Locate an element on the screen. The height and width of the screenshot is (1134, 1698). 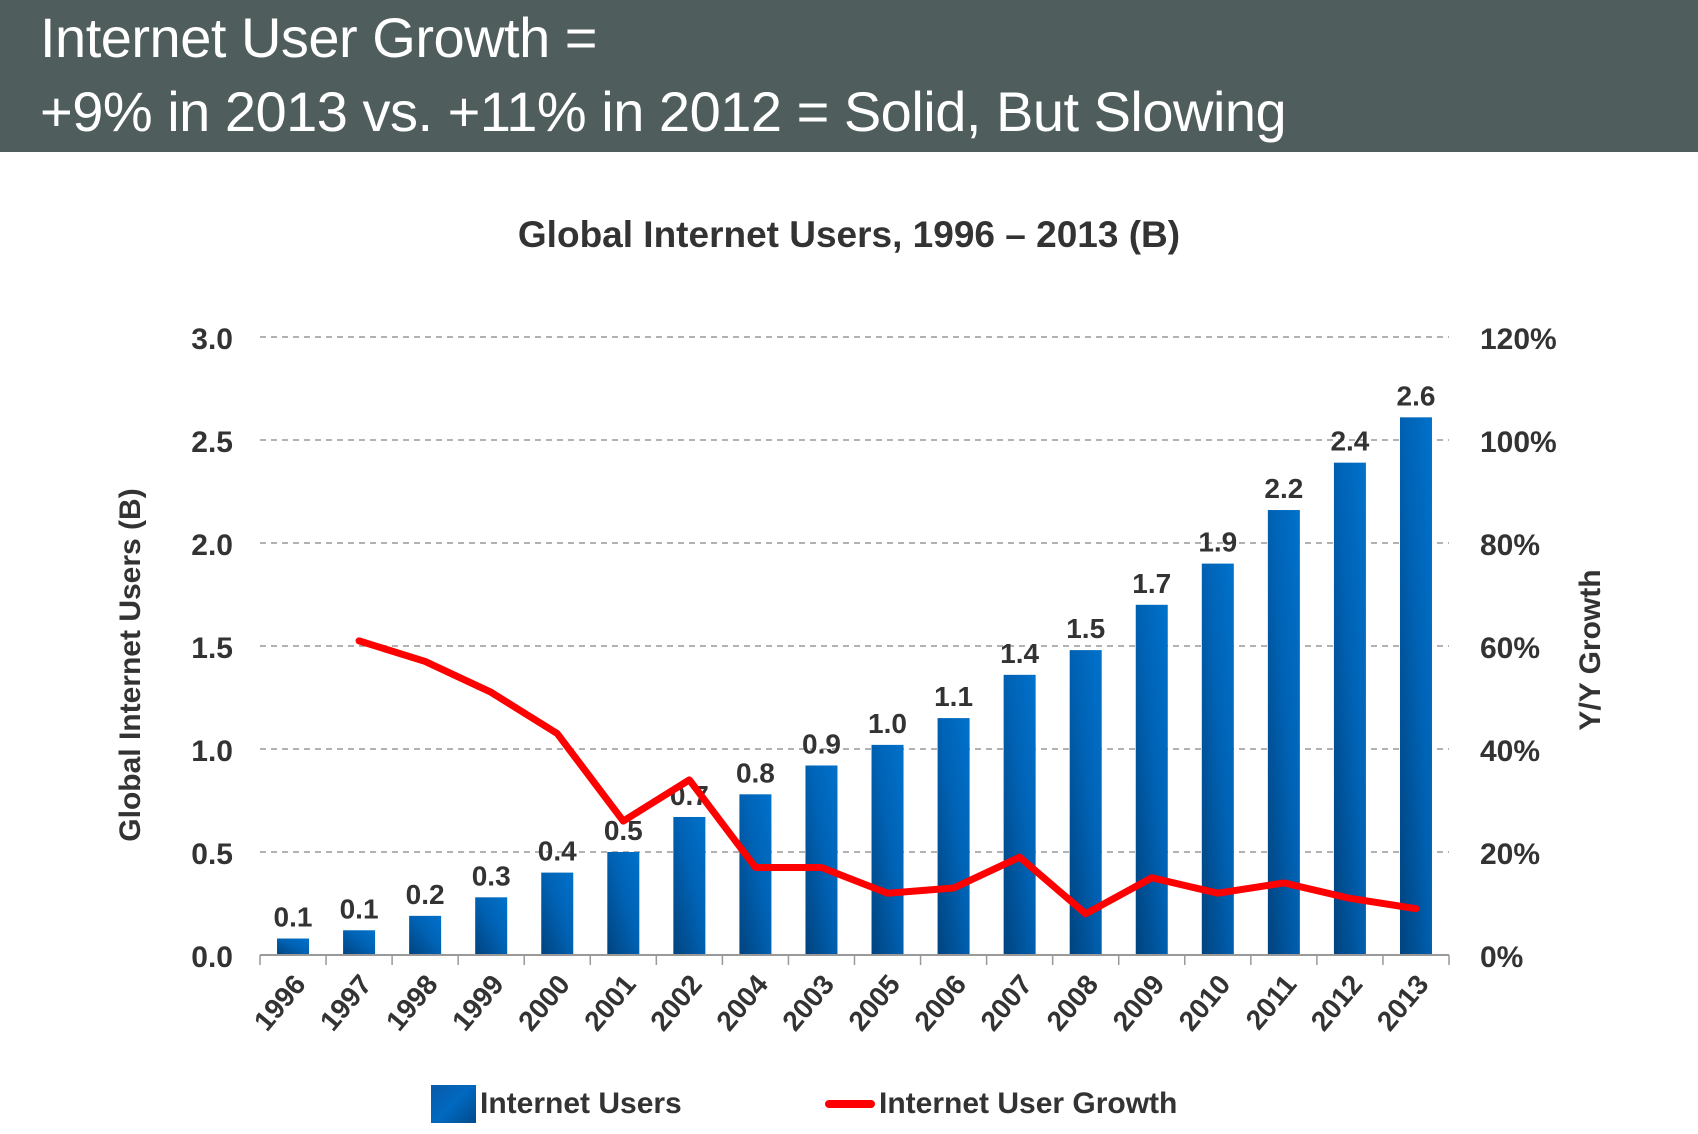
legend-label: Internet User Growth is located at coordinates (1028, 1103).